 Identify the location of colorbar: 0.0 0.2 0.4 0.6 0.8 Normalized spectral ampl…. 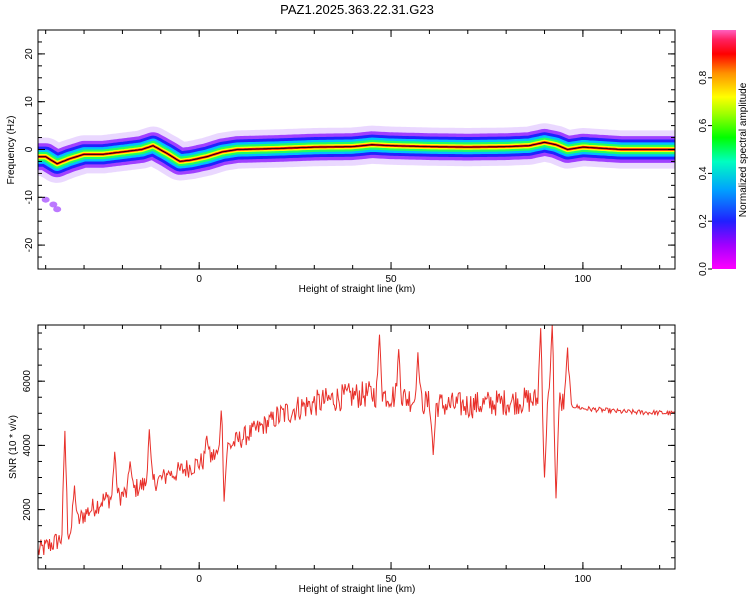
(723, 153).